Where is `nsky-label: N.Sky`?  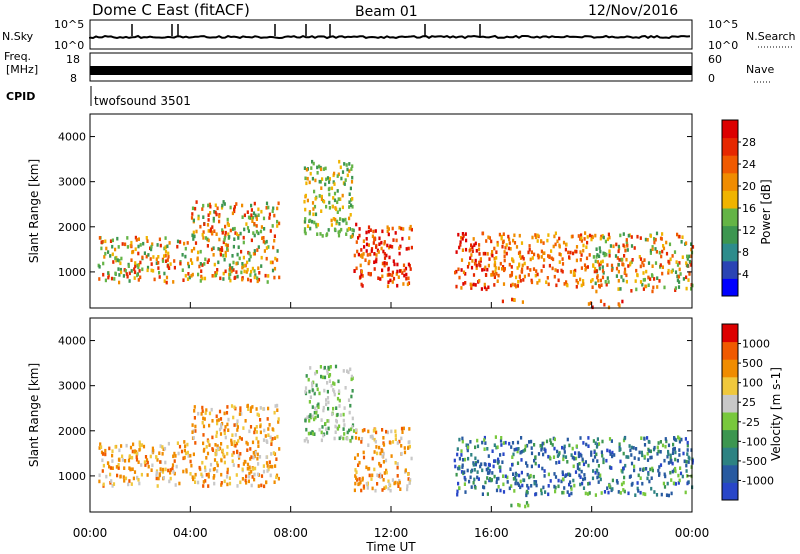 nsky-label: N.Sky is located at coordinates (18, 36).